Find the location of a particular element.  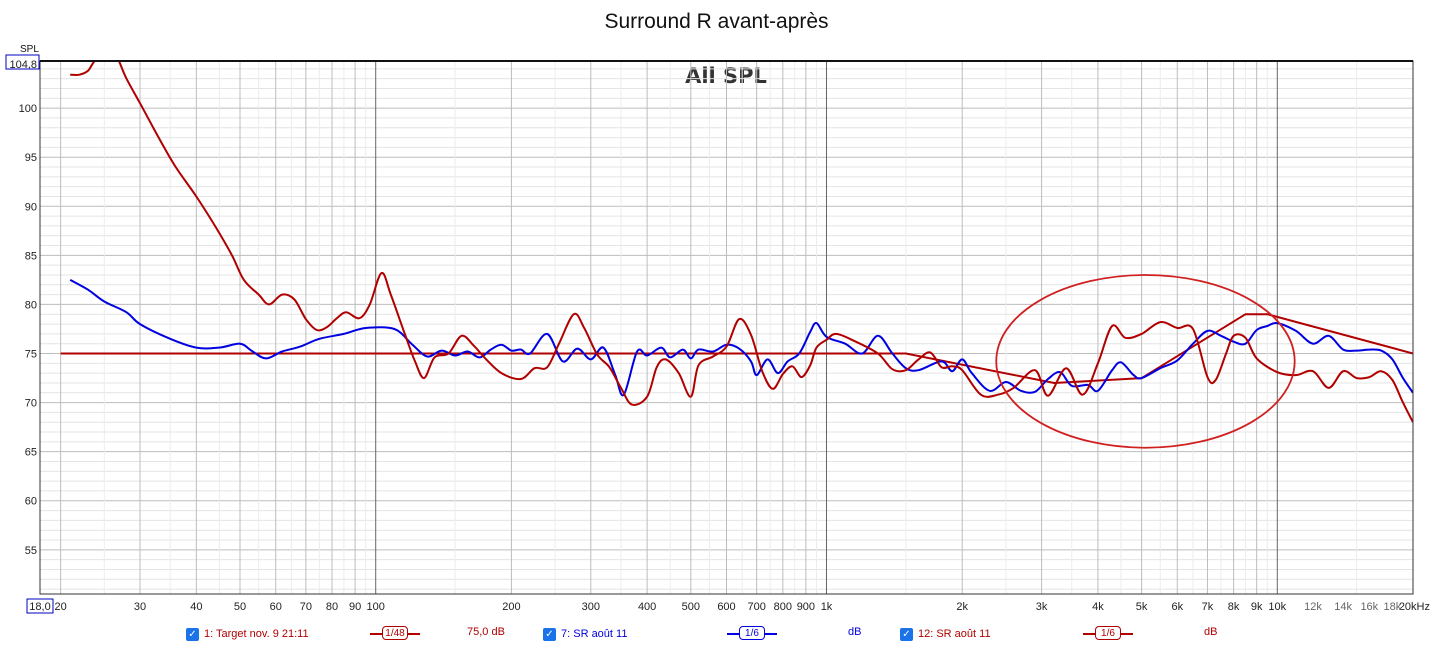

legend-item-sr-12: ✓ 12: SR août 11 is located at coordinates (945, 634).